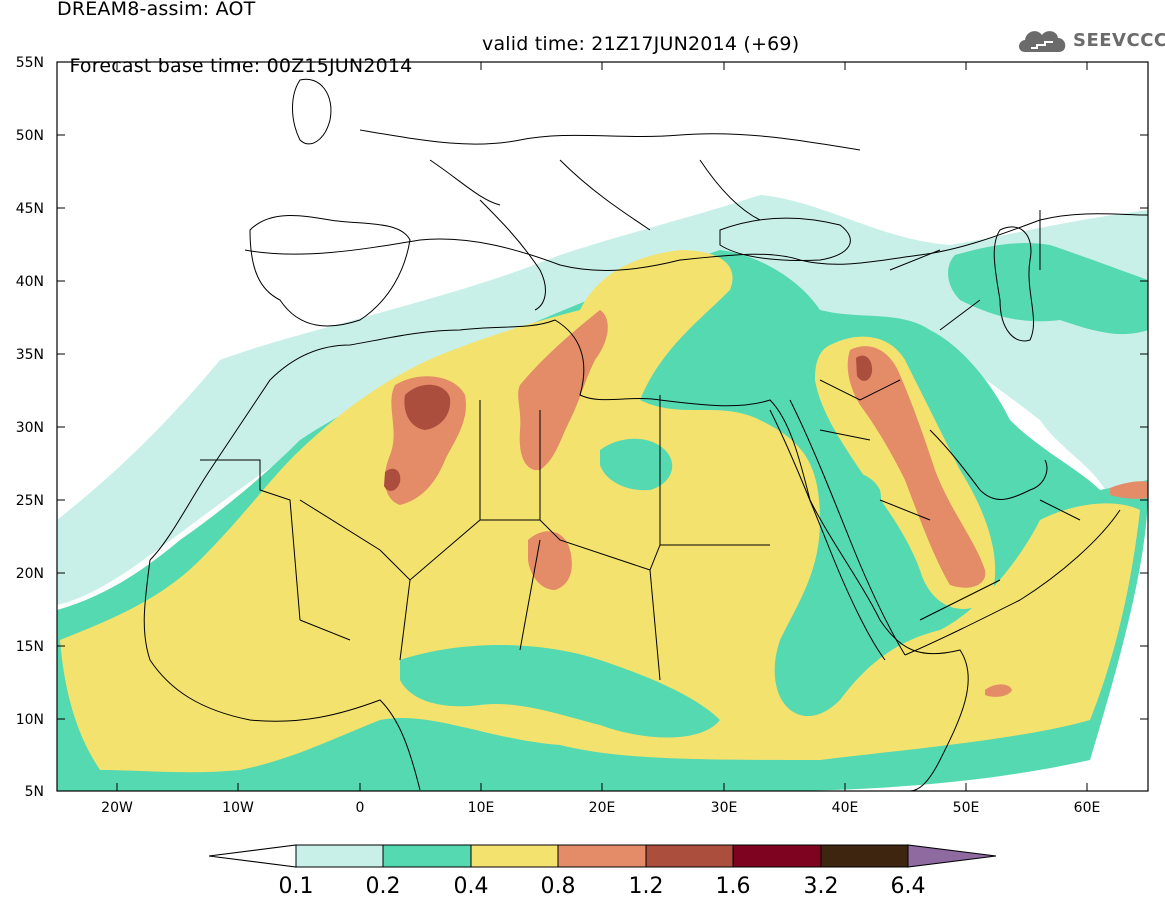  What do you see at coordinates (864, 368) in the screenshot?
I see `aot-band-1.2-iraq` at bounding box center [864, 368].